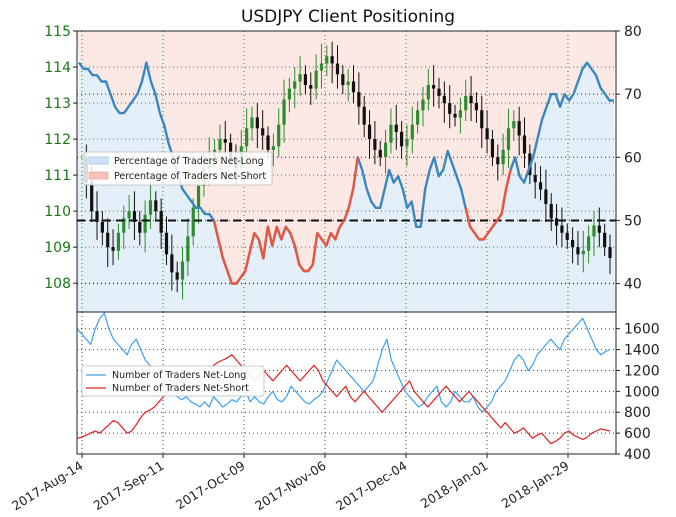 Image resolution: width=676 pixels, height=517 pixels. I want to click on bottom-right-tick-label: 800, so click(637, 413).